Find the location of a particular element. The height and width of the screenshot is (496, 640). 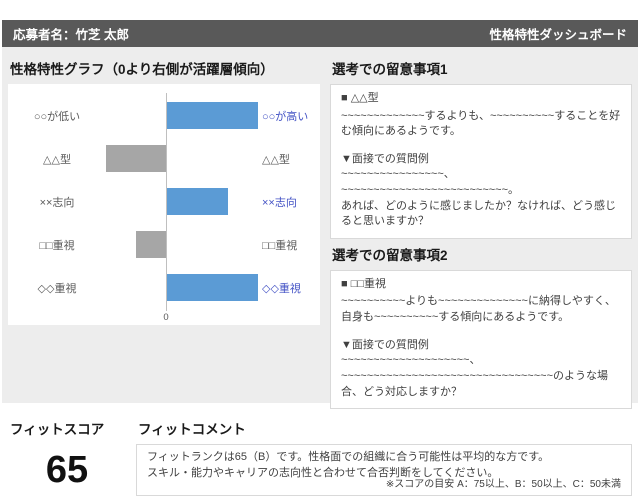

chart-row: ○○が低い ○○が高い is located at coordinates (164, 115).